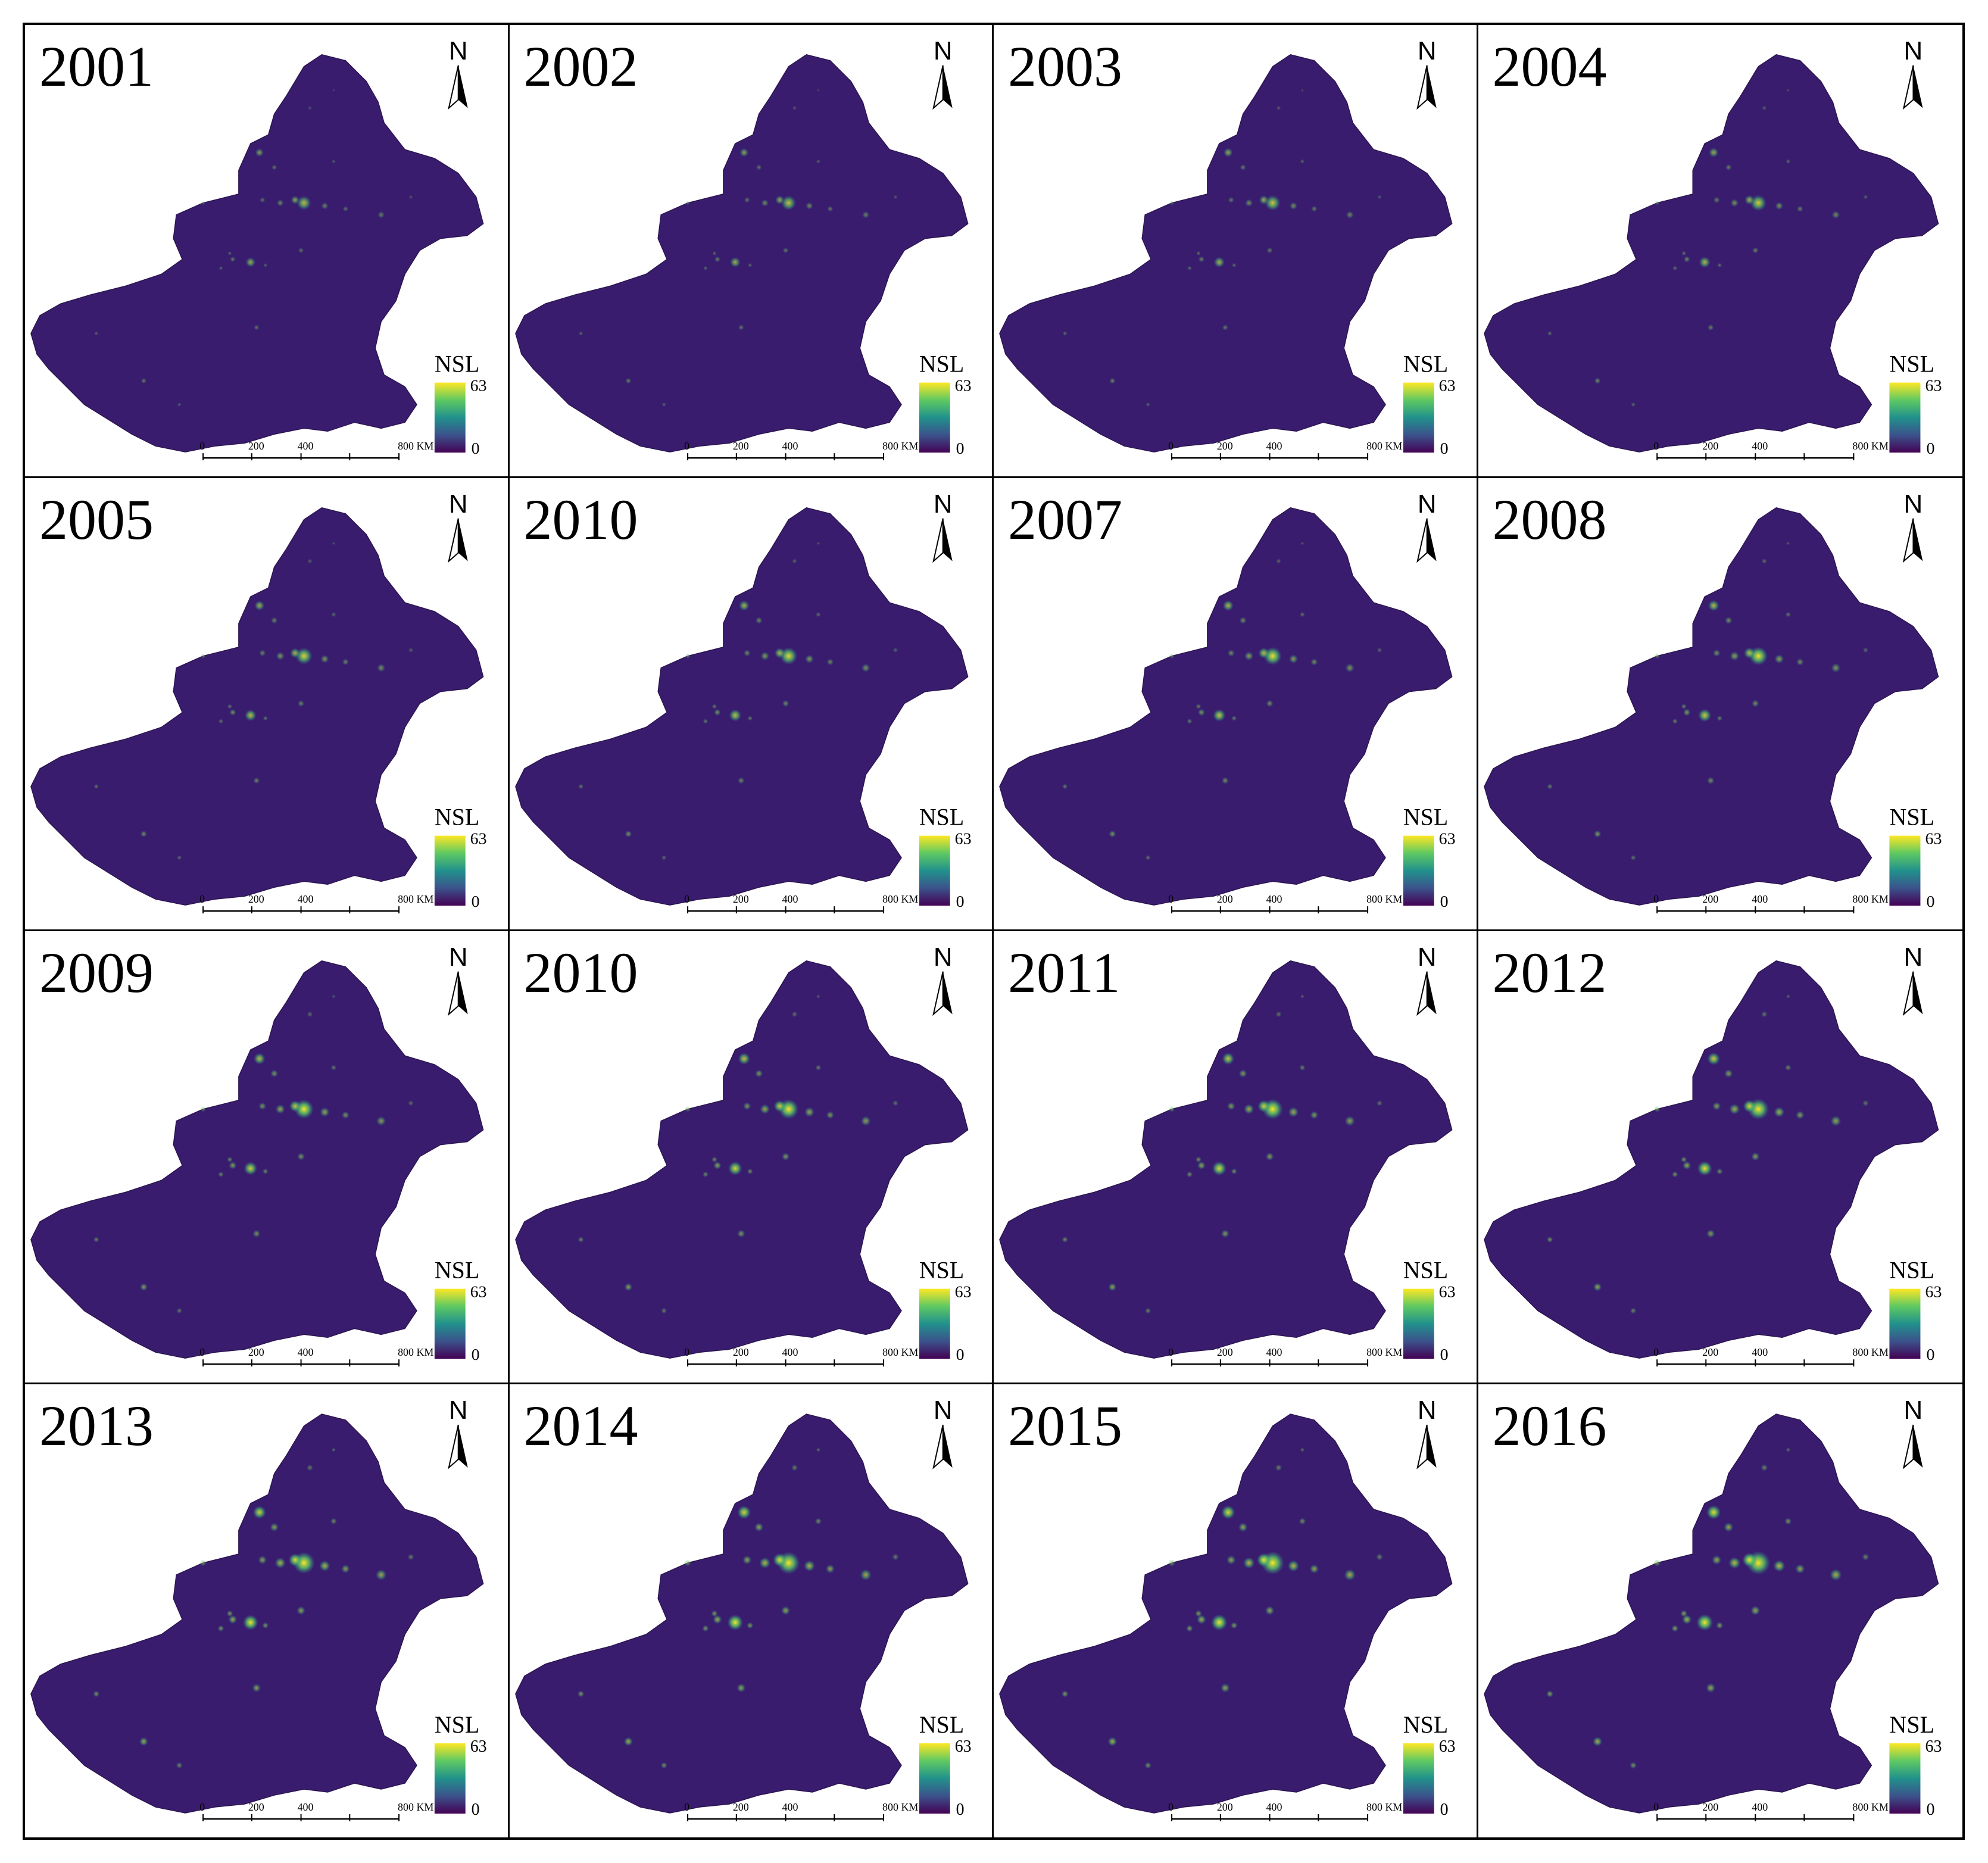 This screenshot has height=1863, width=1988. I want to click on panel-year-label: 2012, so click(1550, 972).